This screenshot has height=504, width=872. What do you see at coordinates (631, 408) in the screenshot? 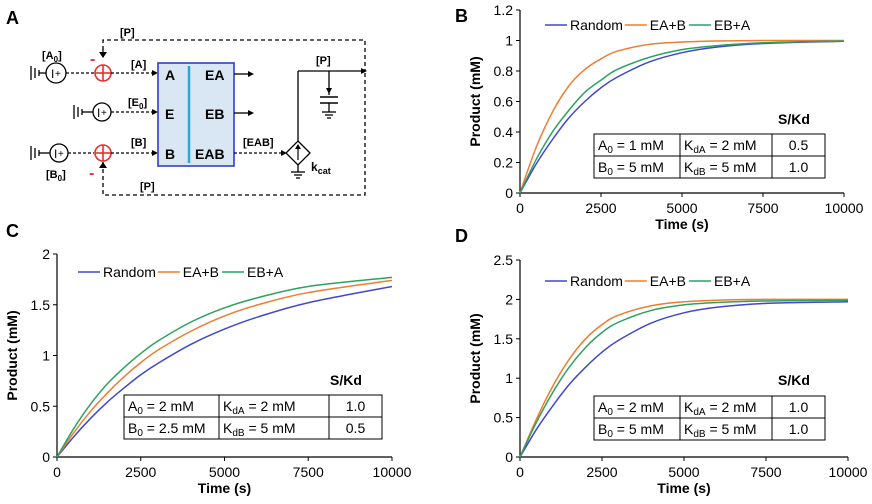
I see `table-cell-concentration: A0 = 2 mM` at bounding box center [631, 408].